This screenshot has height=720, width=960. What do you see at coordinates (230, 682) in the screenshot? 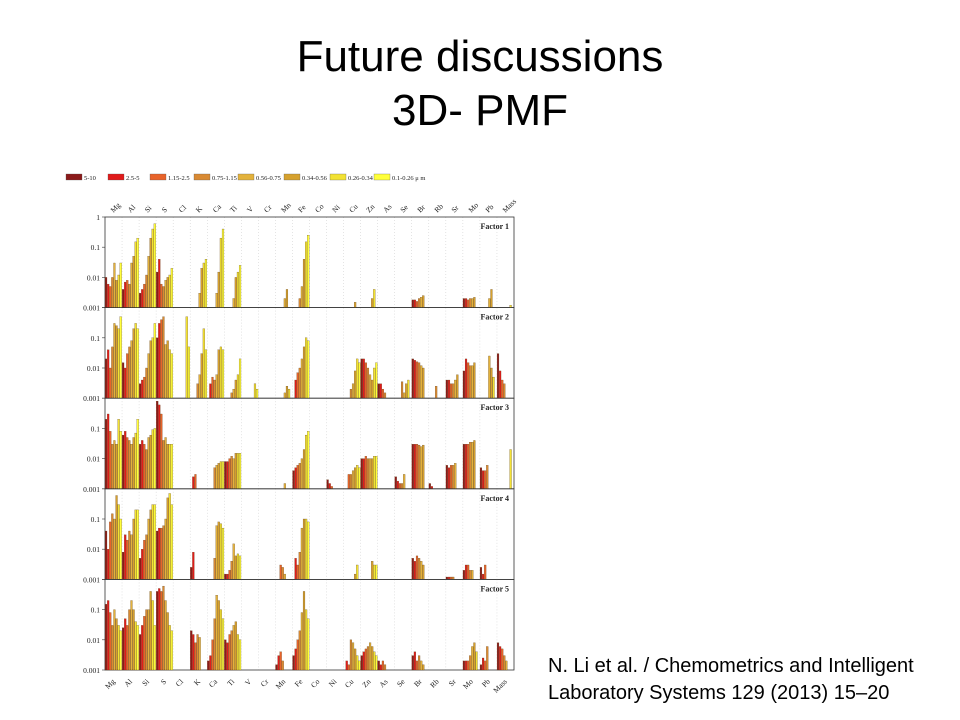
I see `bottom-label-Ti: Ti` at bounding box center [230, 682].